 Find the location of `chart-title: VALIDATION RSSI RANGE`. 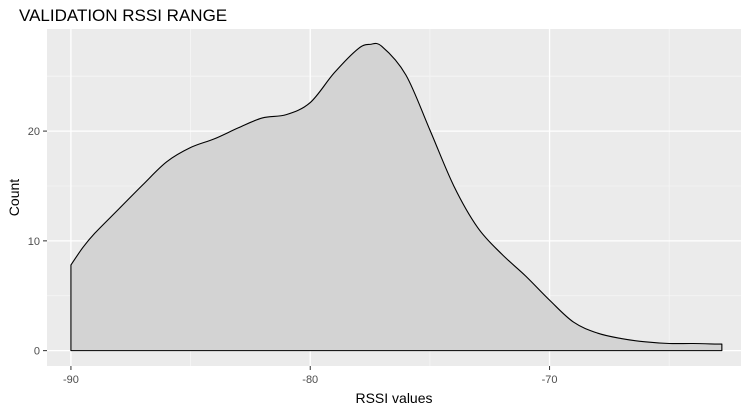

chart-title: VALIDATION RSSI RANGE is located at coordinates (123, 15).